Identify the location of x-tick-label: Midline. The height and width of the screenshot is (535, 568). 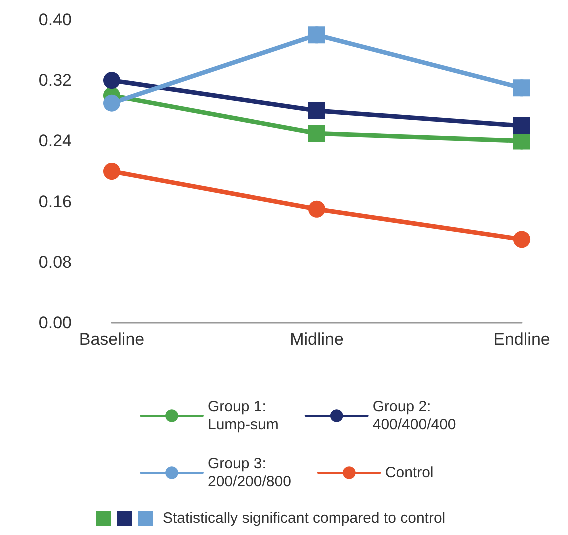
(317, 339).